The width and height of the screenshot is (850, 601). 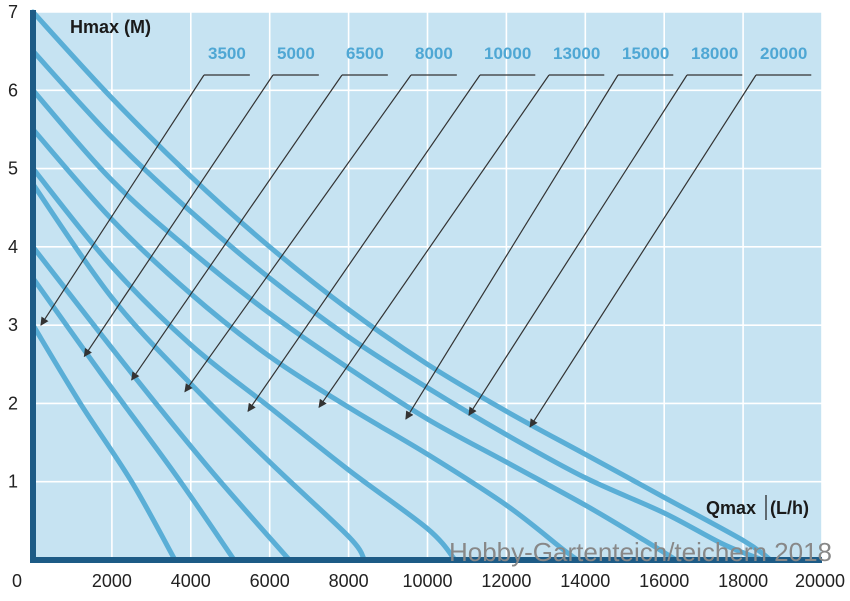 What do you see at coordinates (112, 581) in the screenshot?
I see `x-tick-label: 2000` at bounding box center [112, 581].